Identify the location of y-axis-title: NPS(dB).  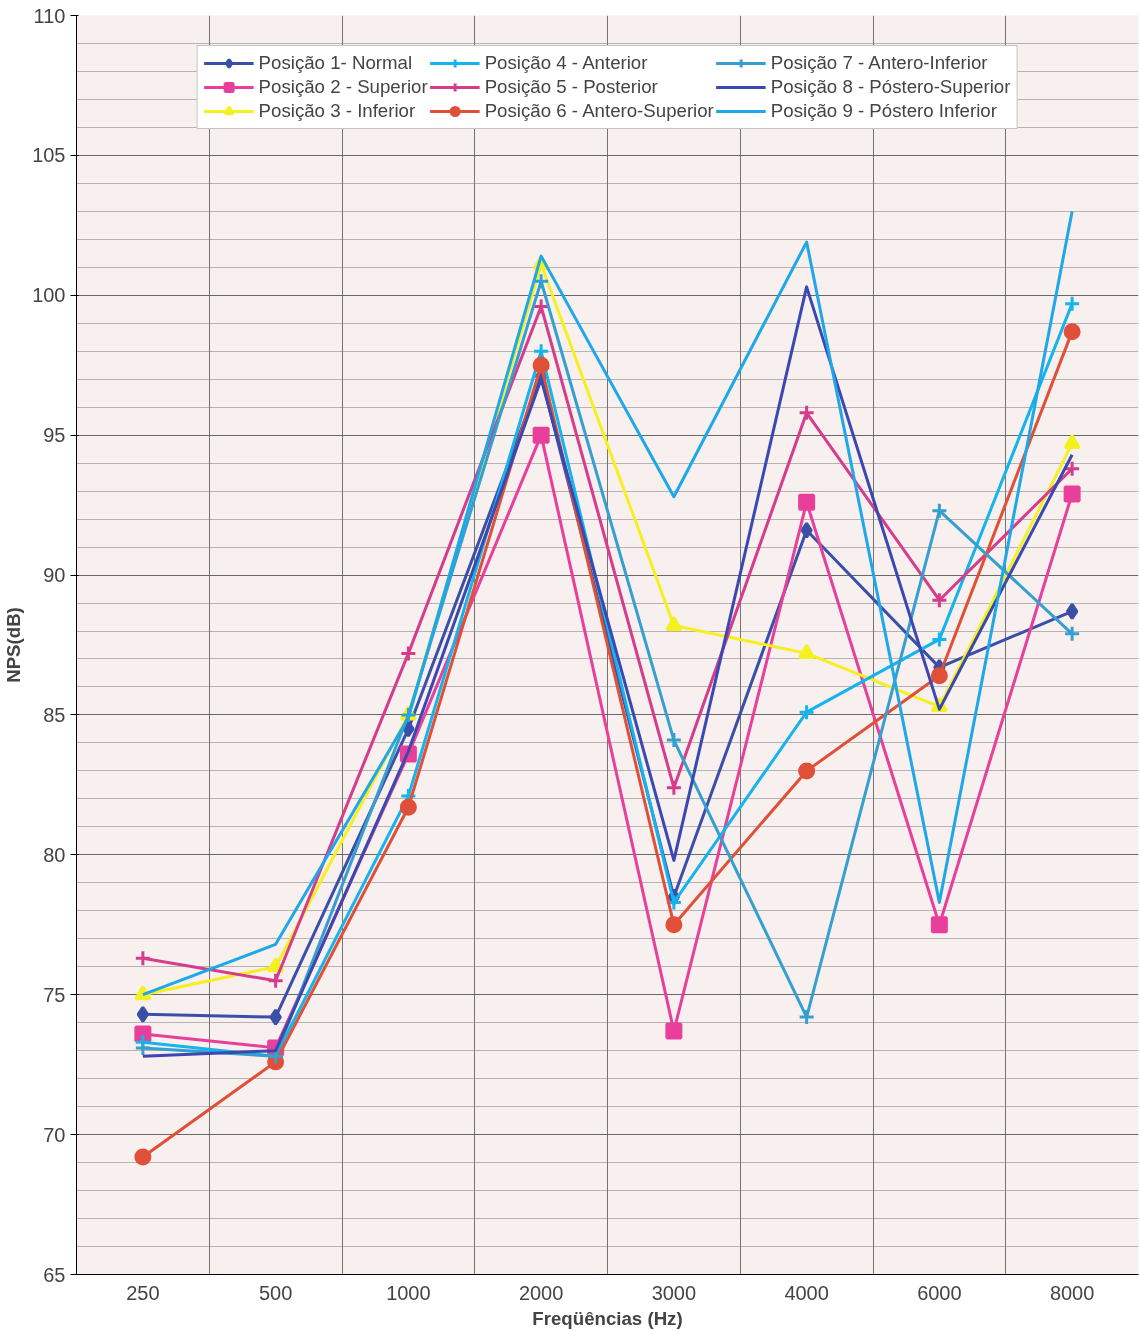
(14, 645).